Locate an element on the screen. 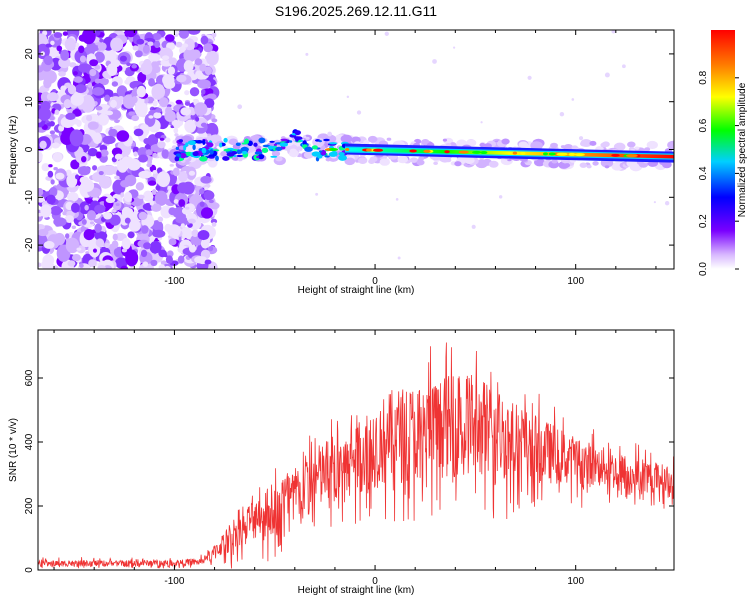 This screenshot has width=750, height=600. y-tick-label: -10 is located at coordinates (29, 197).